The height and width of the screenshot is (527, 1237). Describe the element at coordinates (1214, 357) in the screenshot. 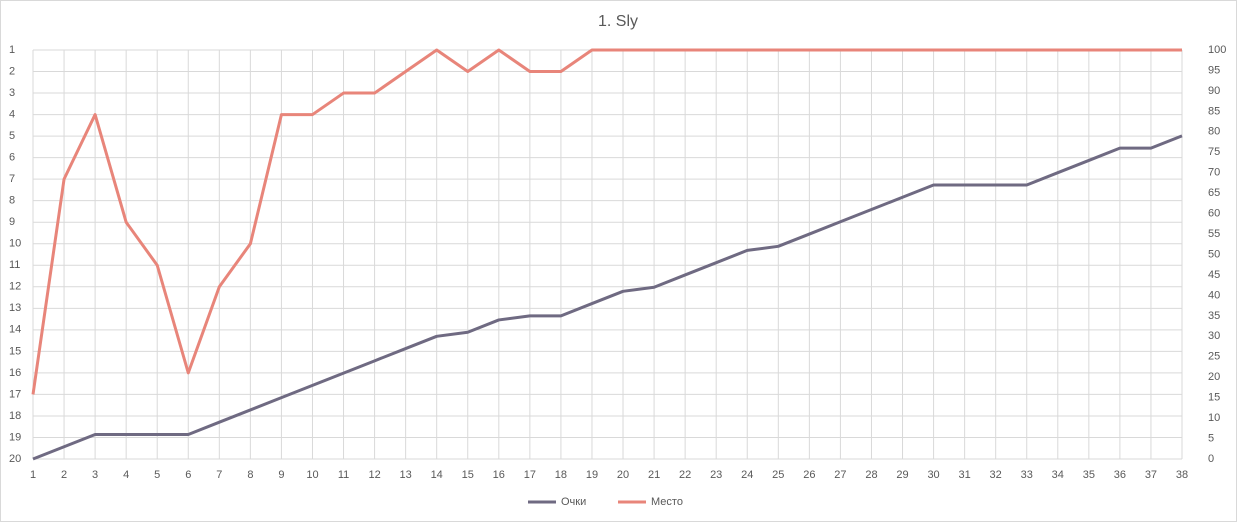

I see `y2-tick-label: 25` at that location.